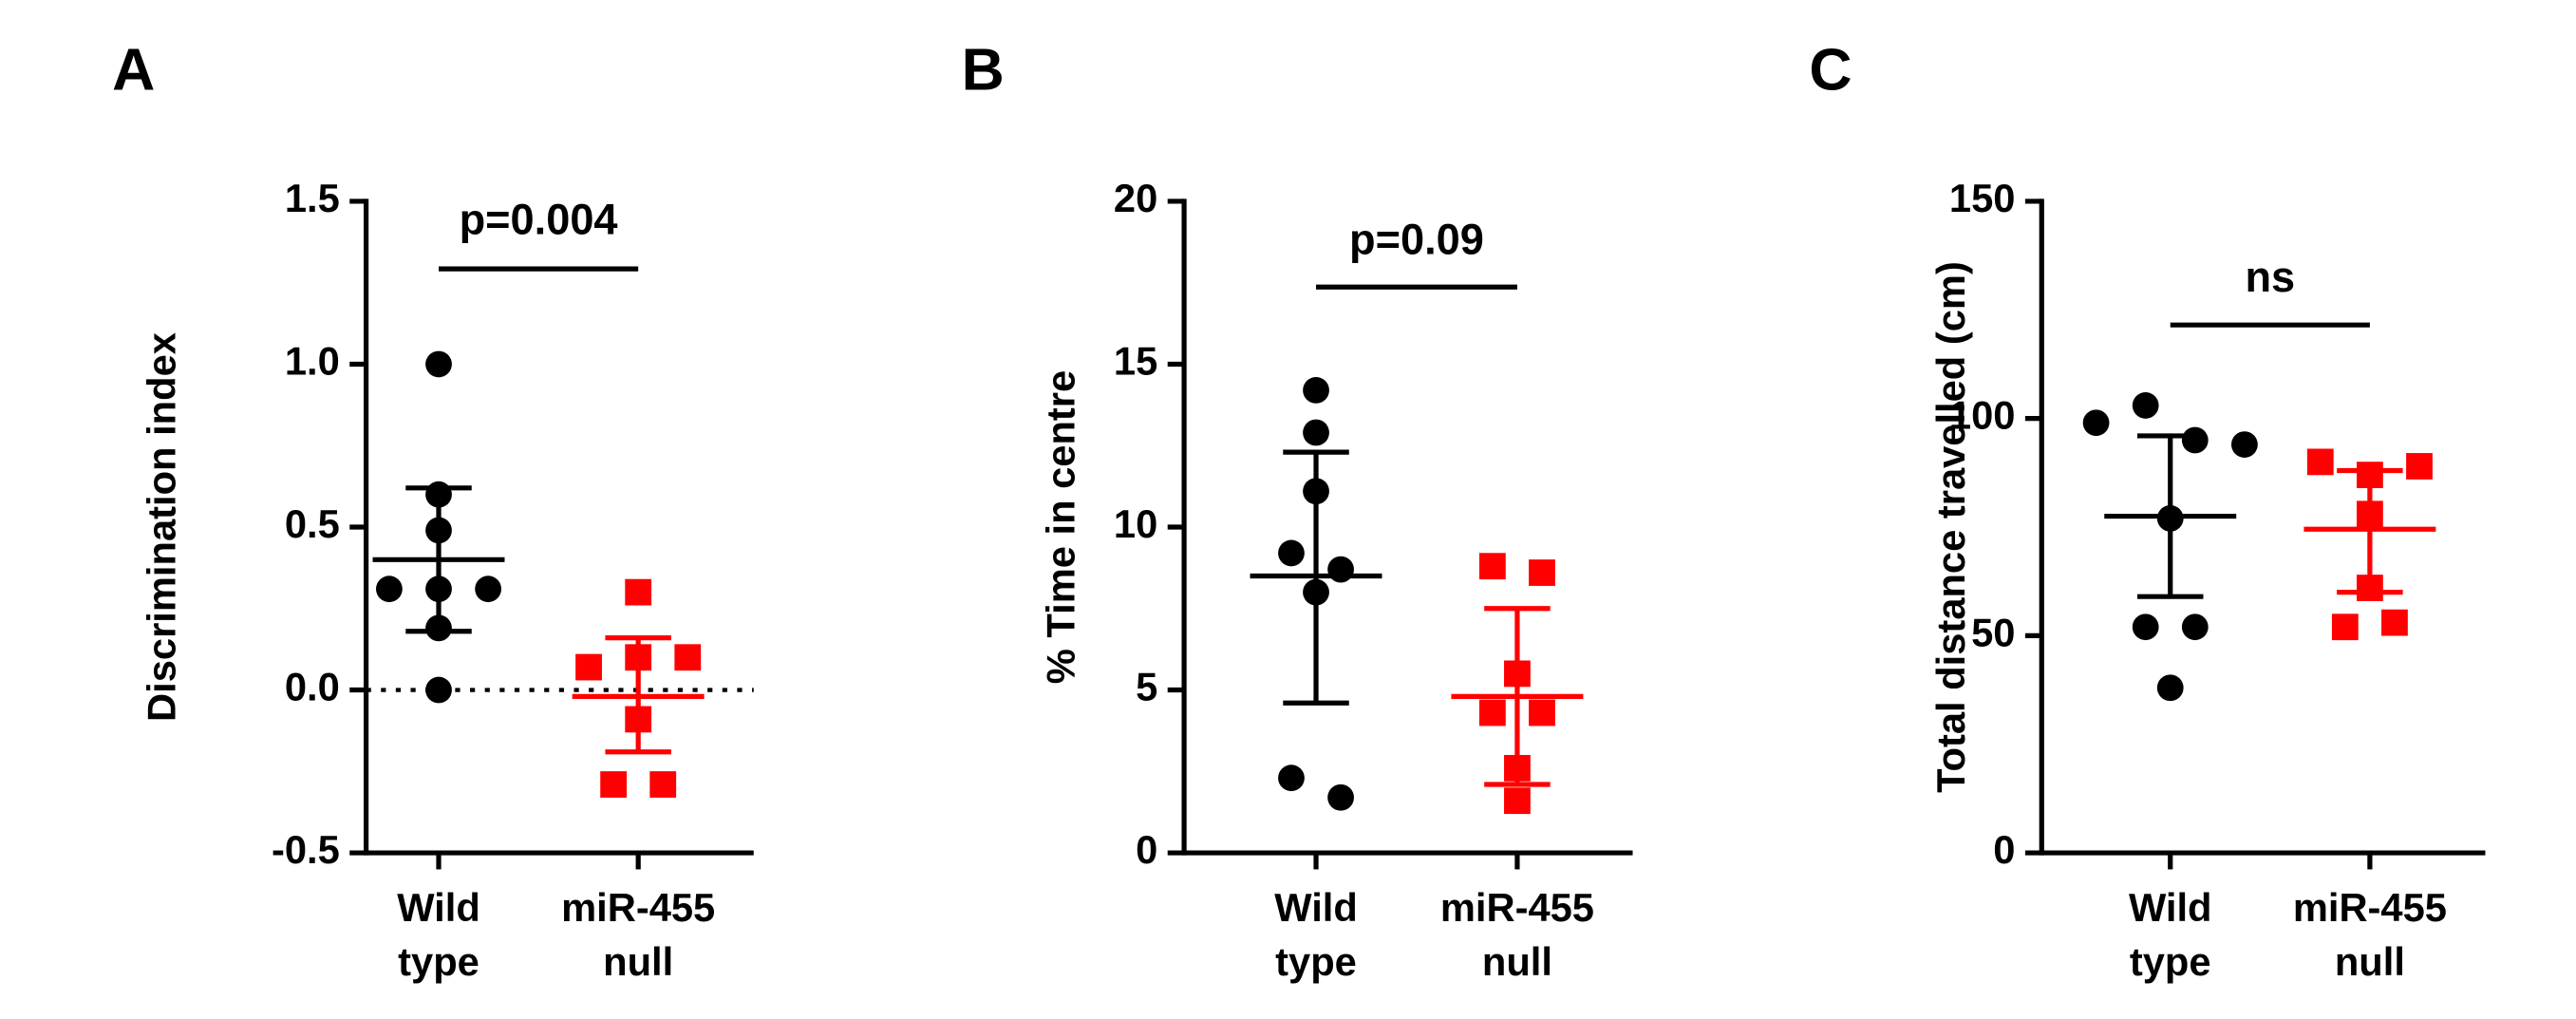  Describe the element at coordinates (312, 523) in the screenshot. I see `y-tick-label: 0.5` at that location.